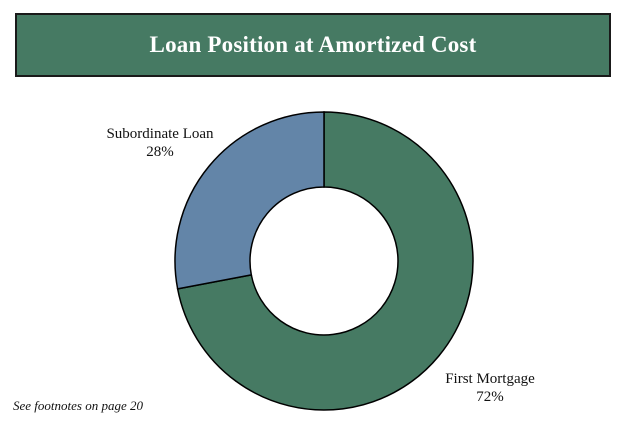  Describe the element at coordinates (249, 200) in the screenshot. I see `slice-subordinate-loan` at that location.